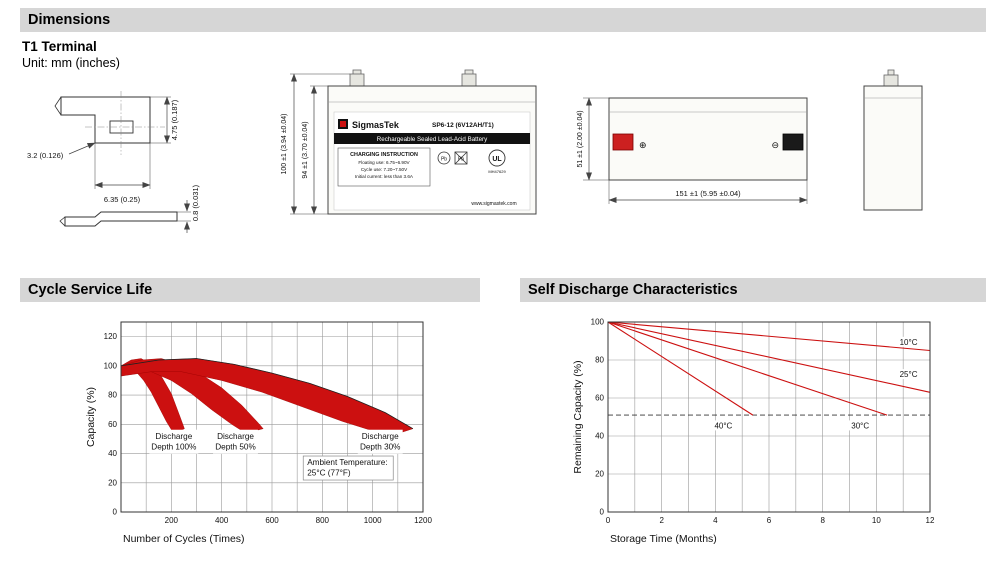 The width and height of the screenshot is (1000, 569). Describe the element at coordinates (708, 193) in the screenshot. I see `dim-length-label: 151 ±1 (5.95 ±0.04)` at that location.